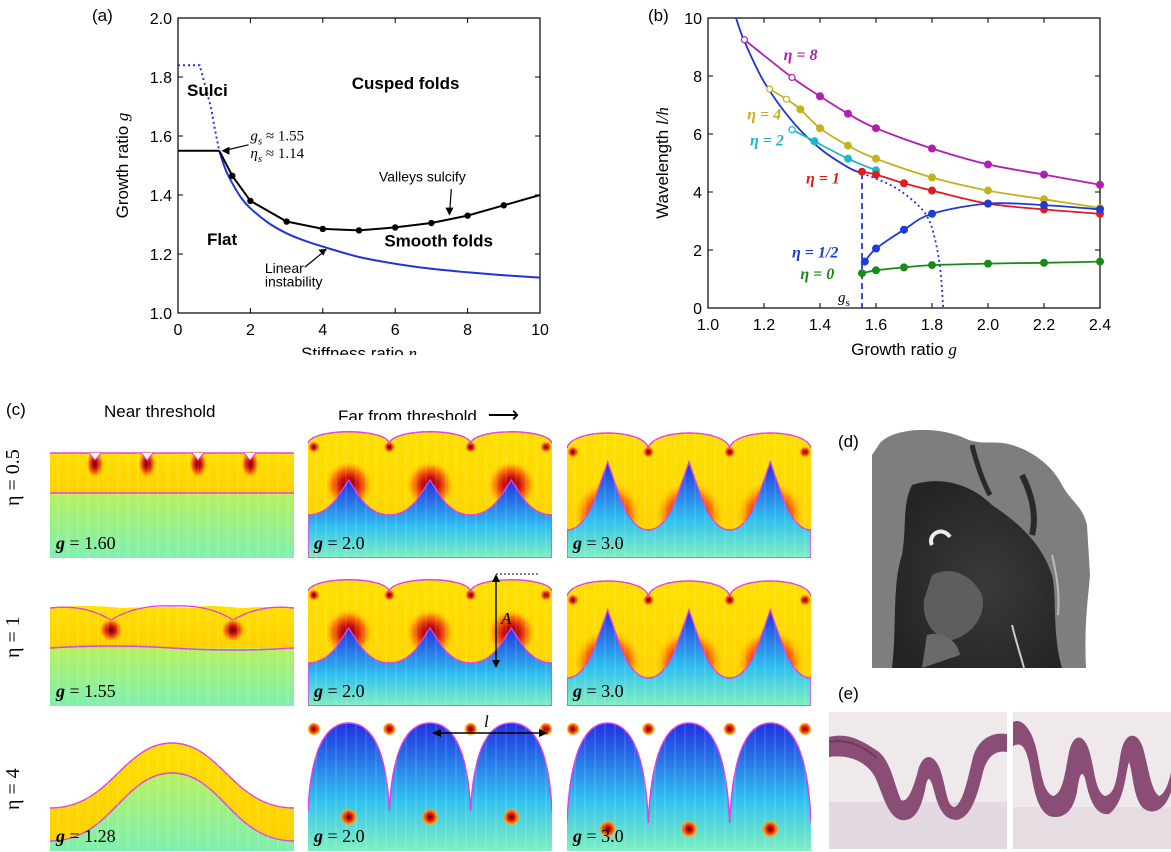 The image size is (1171, 852). Describe the element at coordinates (412, 349) in the screenshot. I see `x-axis-symbol: η` at that location.